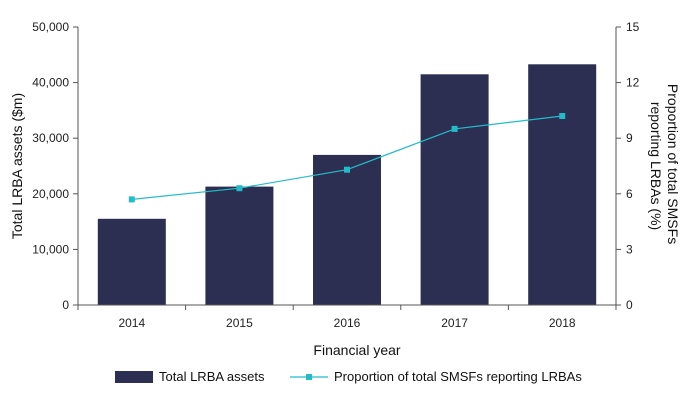  I want to click on x-tick-label: 2014, so click(131, 323).